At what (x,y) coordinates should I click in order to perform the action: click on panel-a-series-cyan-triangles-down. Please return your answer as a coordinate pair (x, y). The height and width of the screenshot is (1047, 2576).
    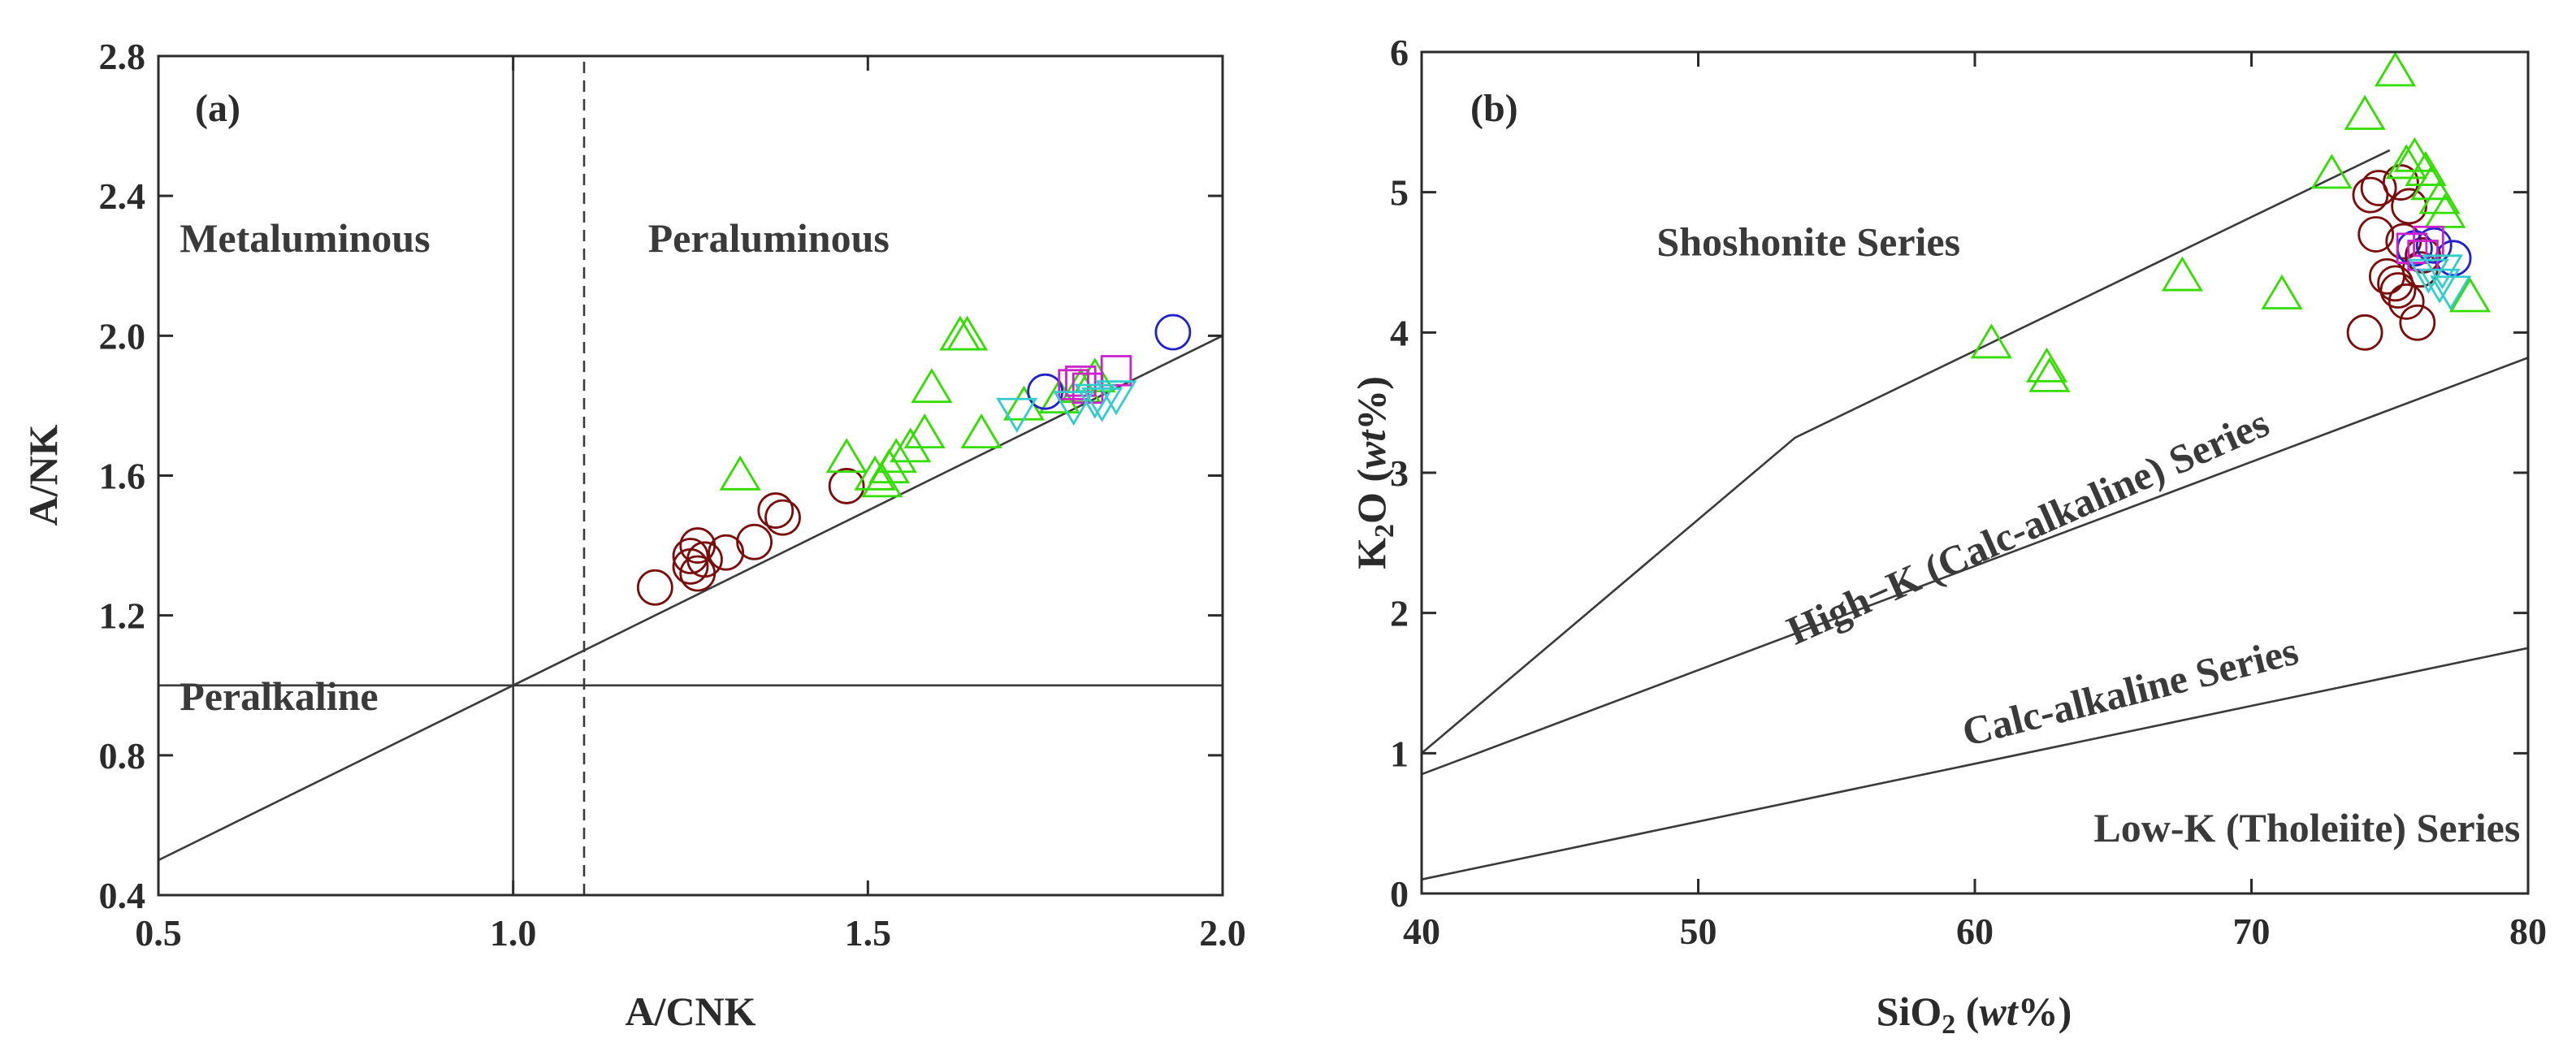
    Looking at the image, I should click on (1066, 407).